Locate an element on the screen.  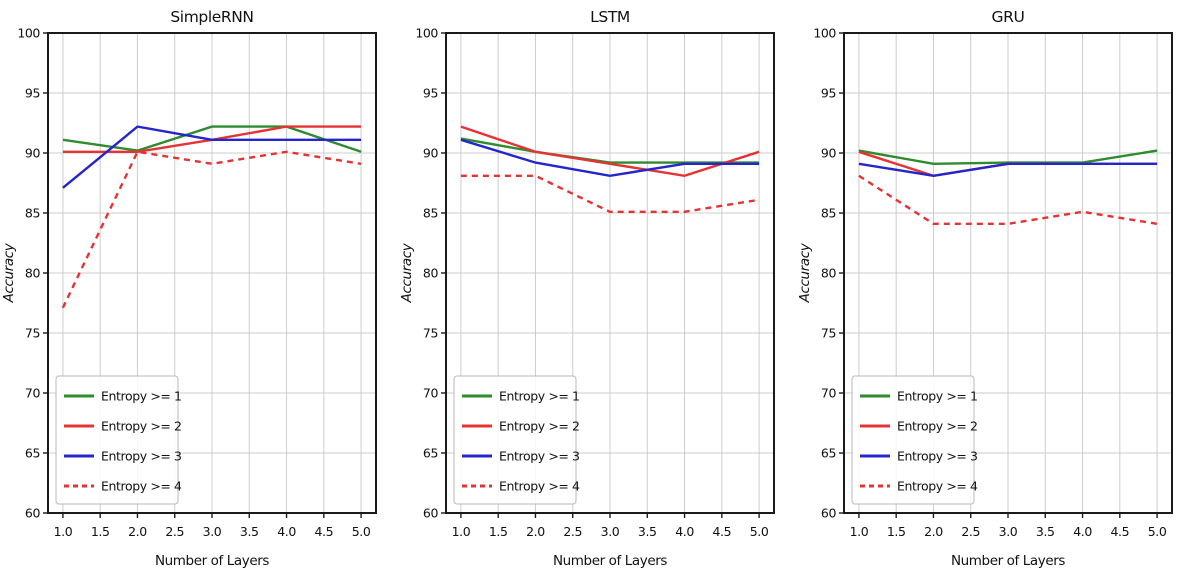
chart-title: SimpleRNN is located at coordinates (211, 17).